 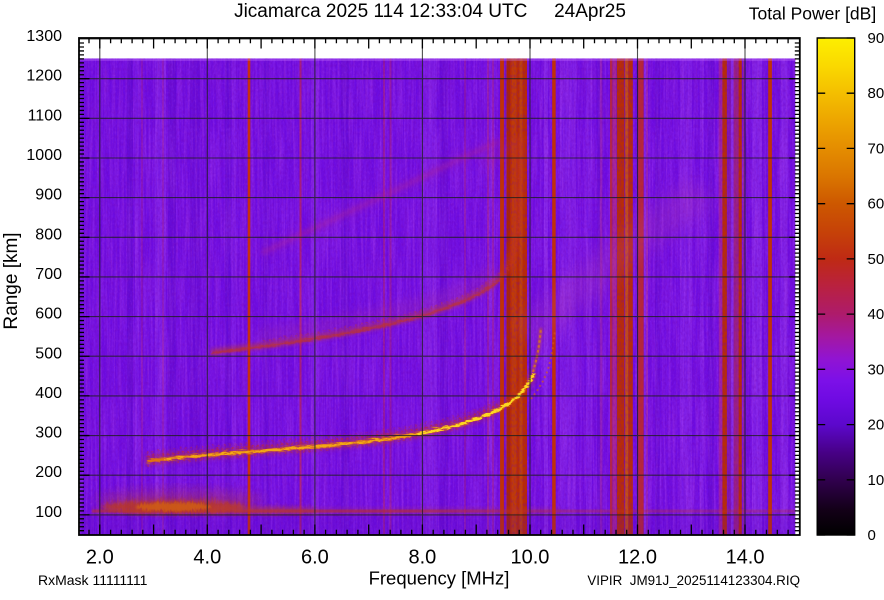 What do you see at coordinates (876, 148) in the screenshot?
I see `svg-text: 70` at bounding box center [876, 148].